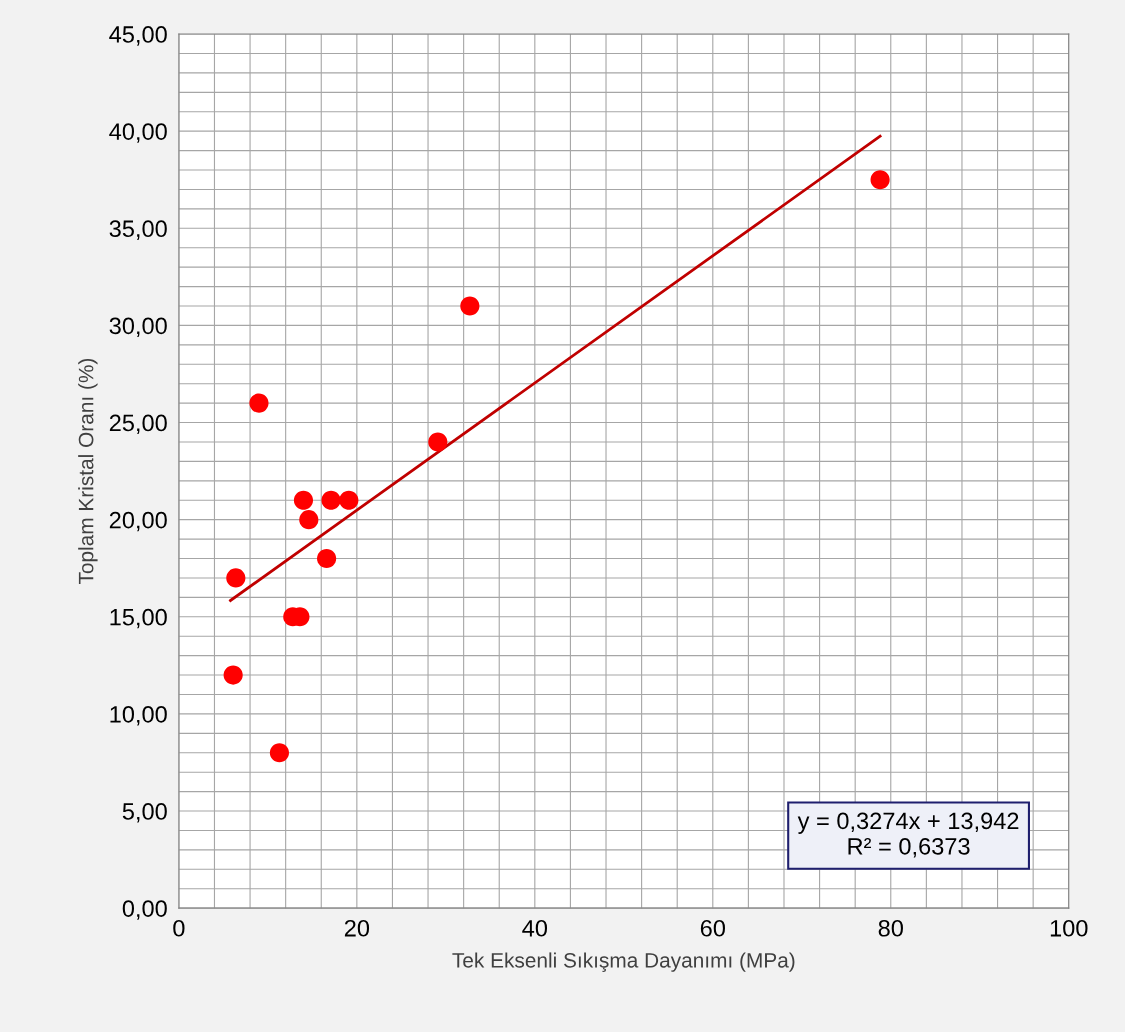 The height and width of the screenshot is (1032, 1125). I want to click on y-tick-label: 30,00, so click(138, 327).